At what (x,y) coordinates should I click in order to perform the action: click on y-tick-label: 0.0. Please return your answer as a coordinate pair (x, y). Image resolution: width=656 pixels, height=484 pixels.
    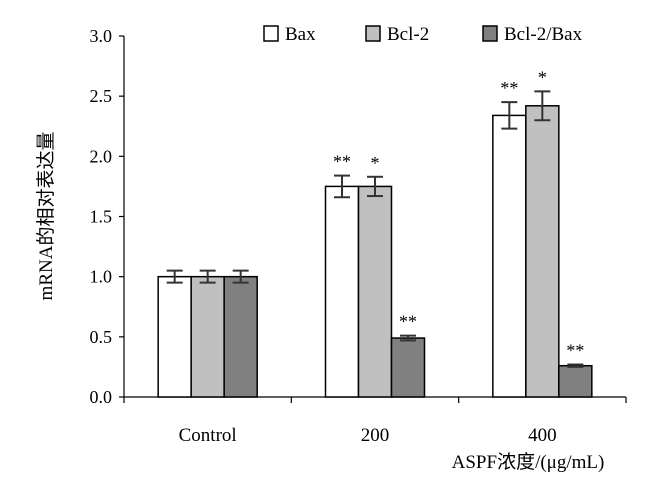
    Looking at the image, I should click on (101, 397).